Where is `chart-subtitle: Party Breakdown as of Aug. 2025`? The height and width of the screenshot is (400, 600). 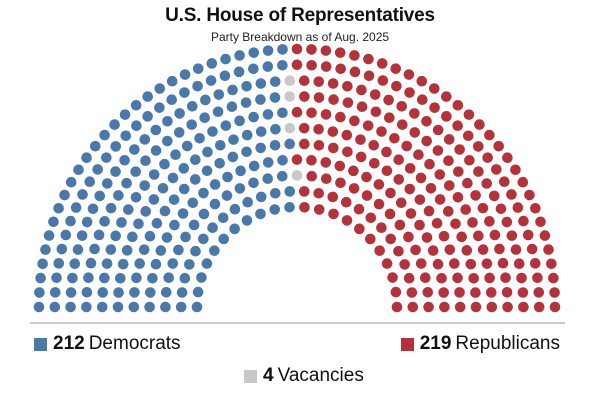 chart-subtitle: Party Breakdown as of Aug. 2025 is located at coordinates (300, 37).